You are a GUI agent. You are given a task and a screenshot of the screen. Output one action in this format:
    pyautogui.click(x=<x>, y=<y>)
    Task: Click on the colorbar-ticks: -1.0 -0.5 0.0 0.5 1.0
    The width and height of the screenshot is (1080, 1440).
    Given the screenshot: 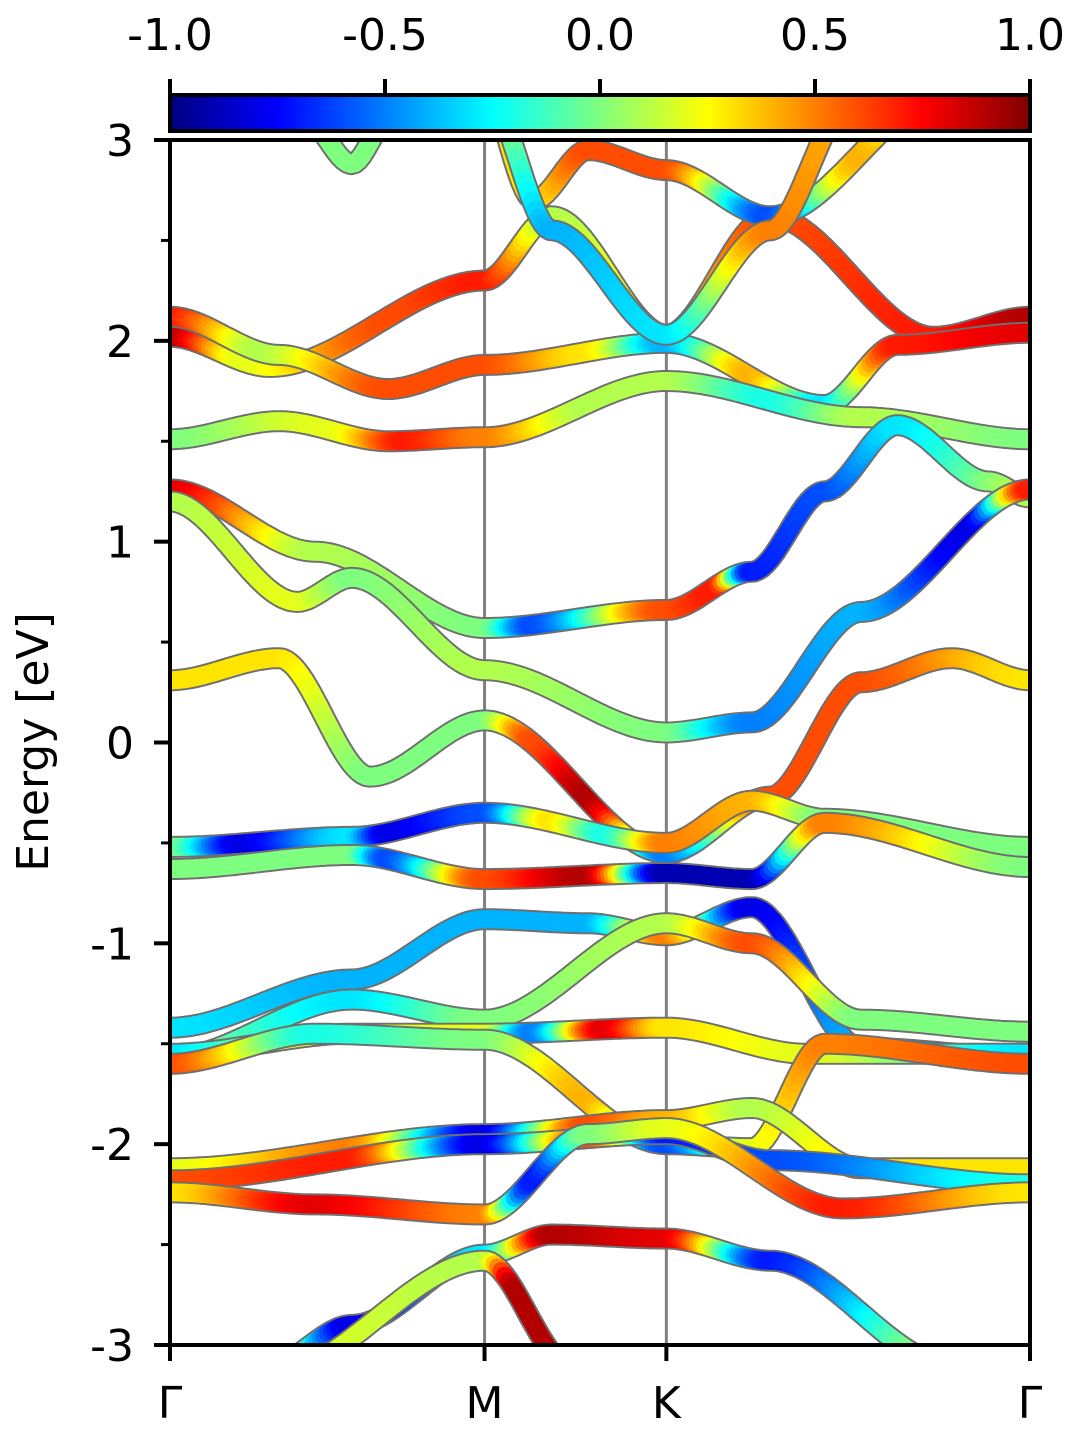 What is the action you would take?
    pyautogui.click(x=596, y=52)
    